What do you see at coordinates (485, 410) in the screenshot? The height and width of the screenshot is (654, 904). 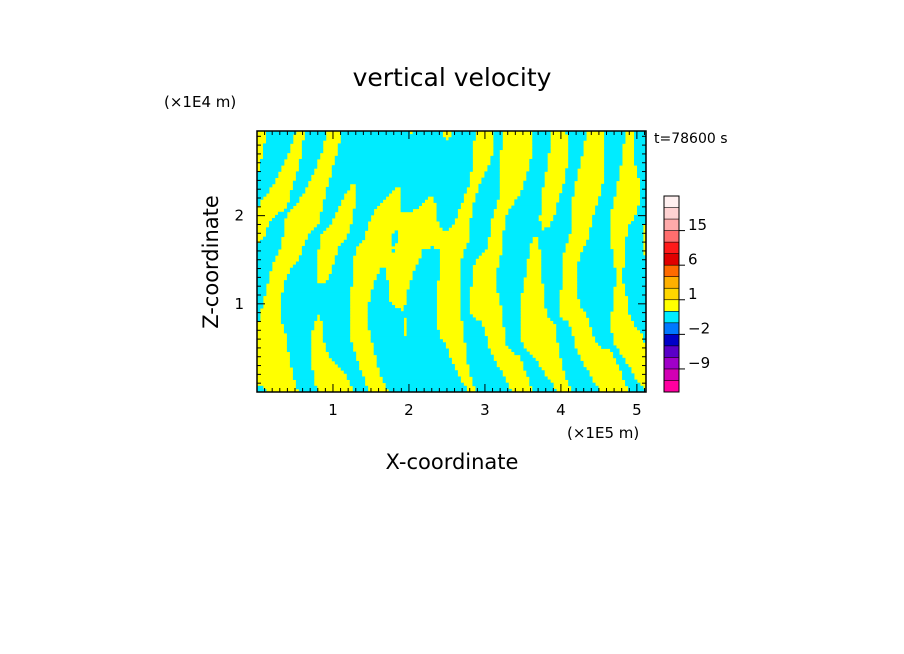 I see `x-tick-label: 3` at bounding box center [485, 410].